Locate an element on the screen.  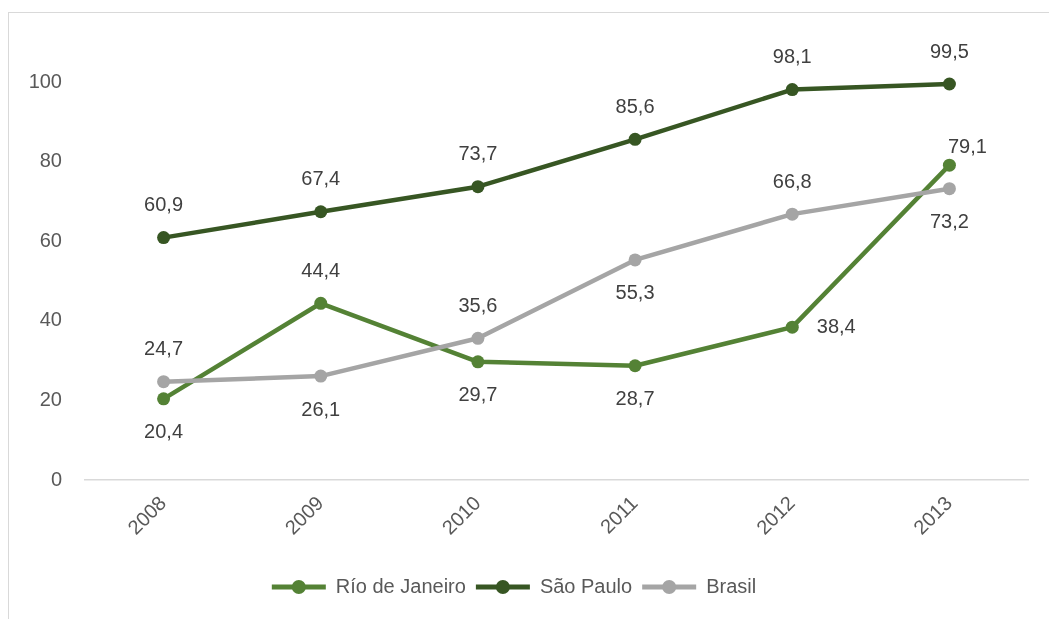
data-label: 66,8 is located at coordinates (792, 180).